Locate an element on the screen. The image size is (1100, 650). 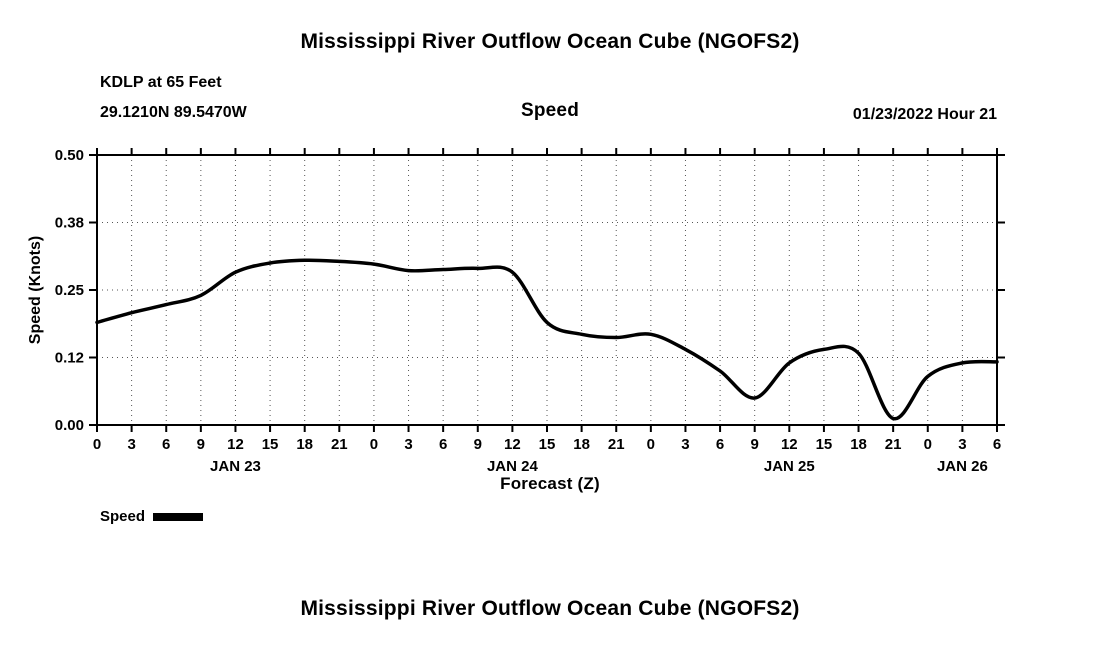
y-tick-label: 0.12 is located at coordinates (69, 358).